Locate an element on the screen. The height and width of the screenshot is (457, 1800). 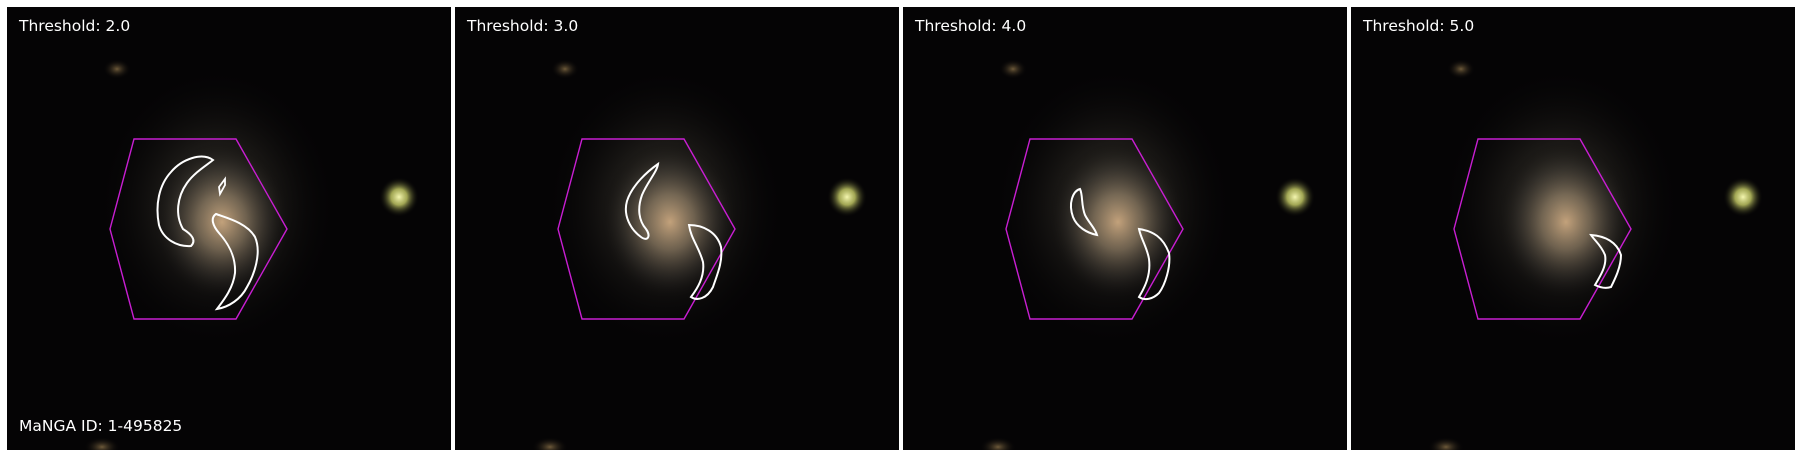
threshold-label: Threshold: 3.0 is located at coordinates (523, 26).